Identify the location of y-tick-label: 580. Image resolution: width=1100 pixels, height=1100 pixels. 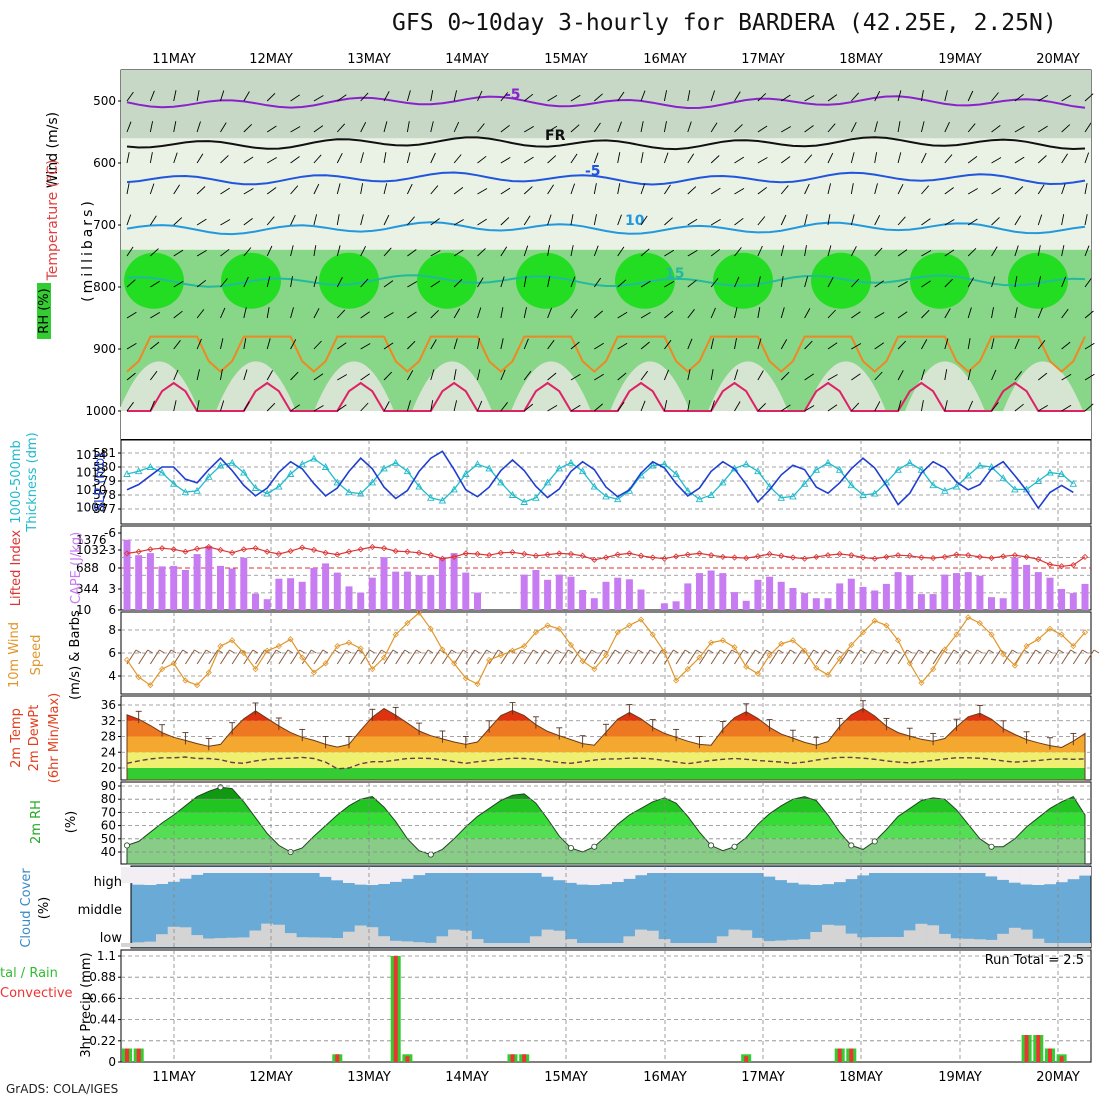
(104, 467).